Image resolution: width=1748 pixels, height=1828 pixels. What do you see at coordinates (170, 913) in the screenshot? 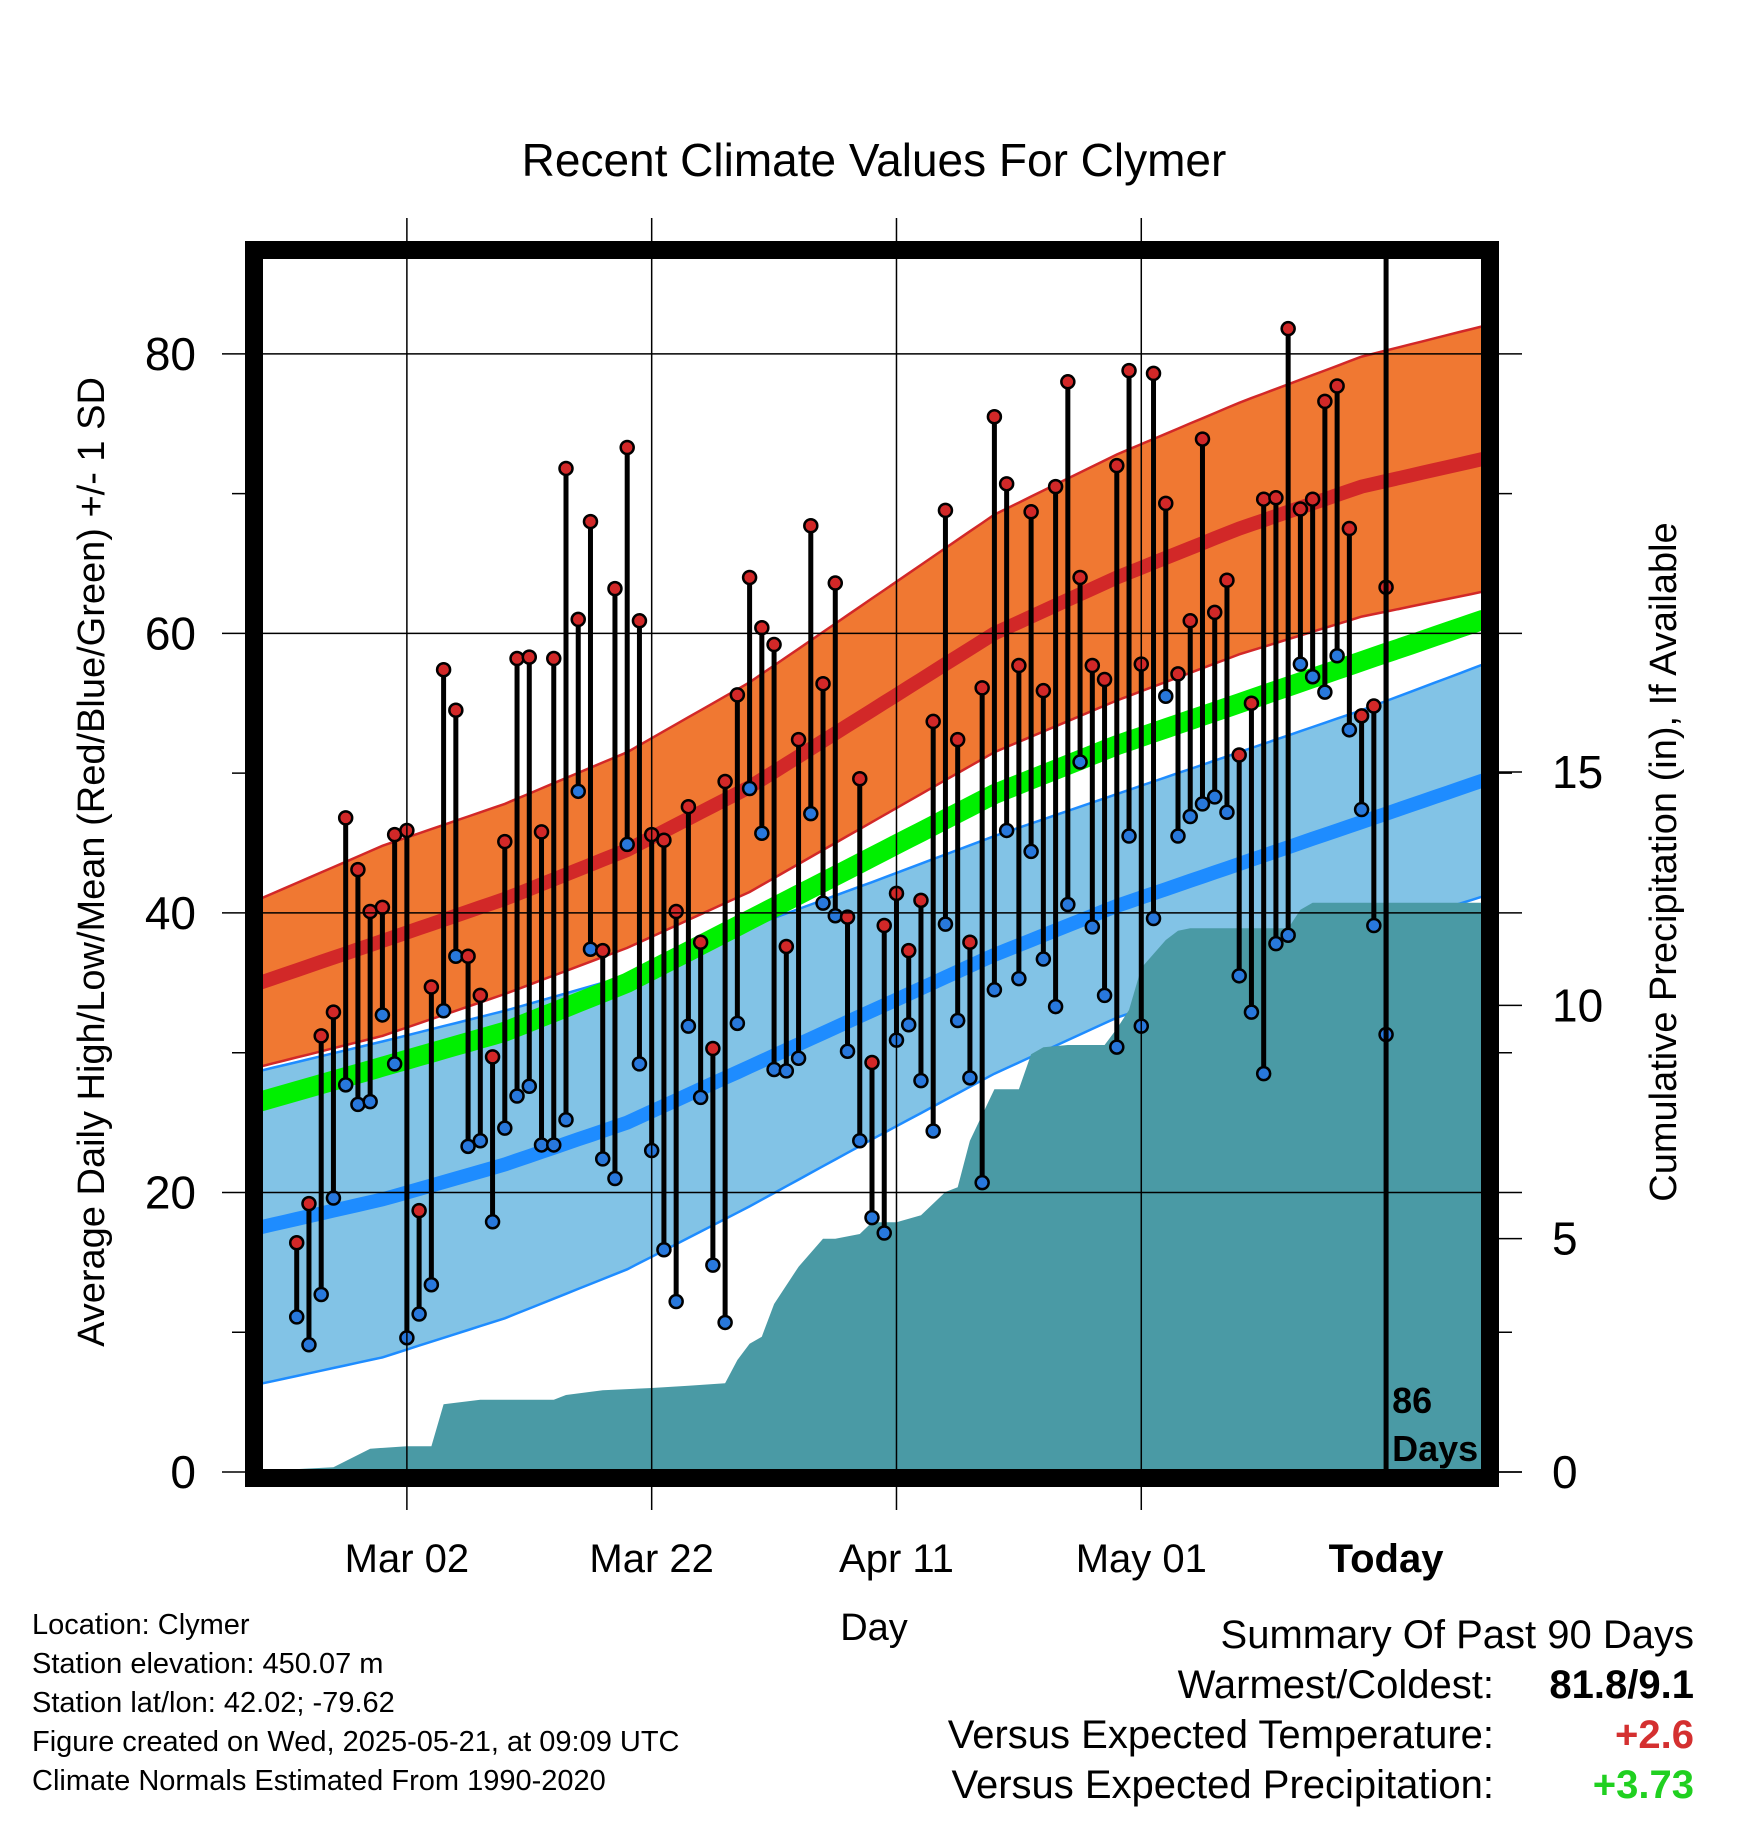
I see `y-tick-label: 40` at bounding box center [170, 913].